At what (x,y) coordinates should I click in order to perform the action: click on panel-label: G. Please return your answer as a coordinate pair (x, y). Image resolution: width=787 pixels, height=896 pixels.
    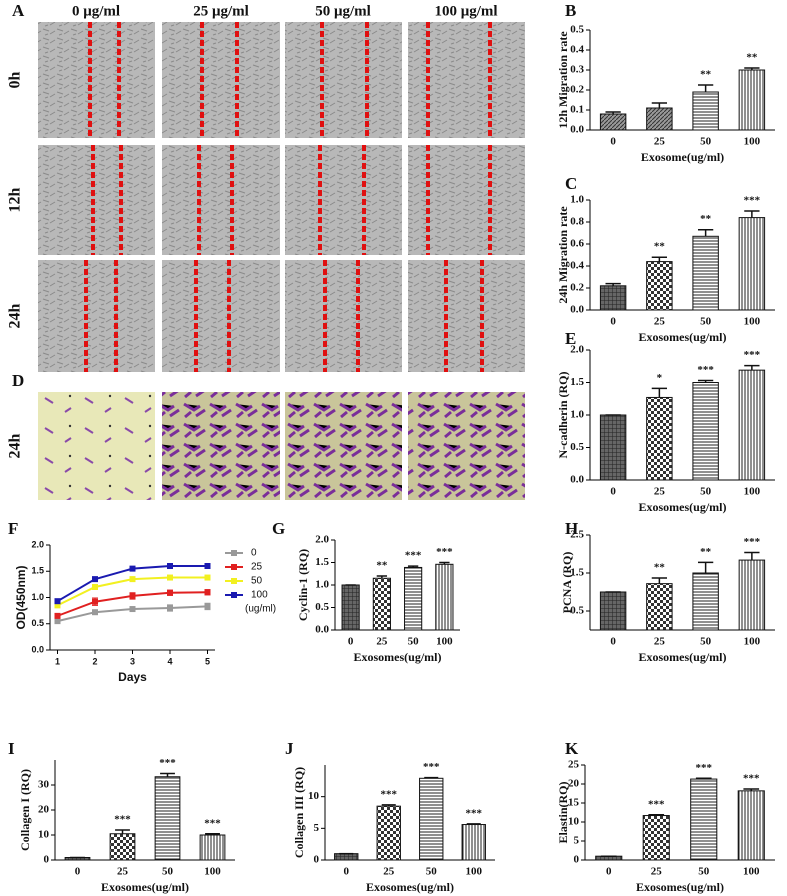
    Looking at the image, I should click on (278, 528).